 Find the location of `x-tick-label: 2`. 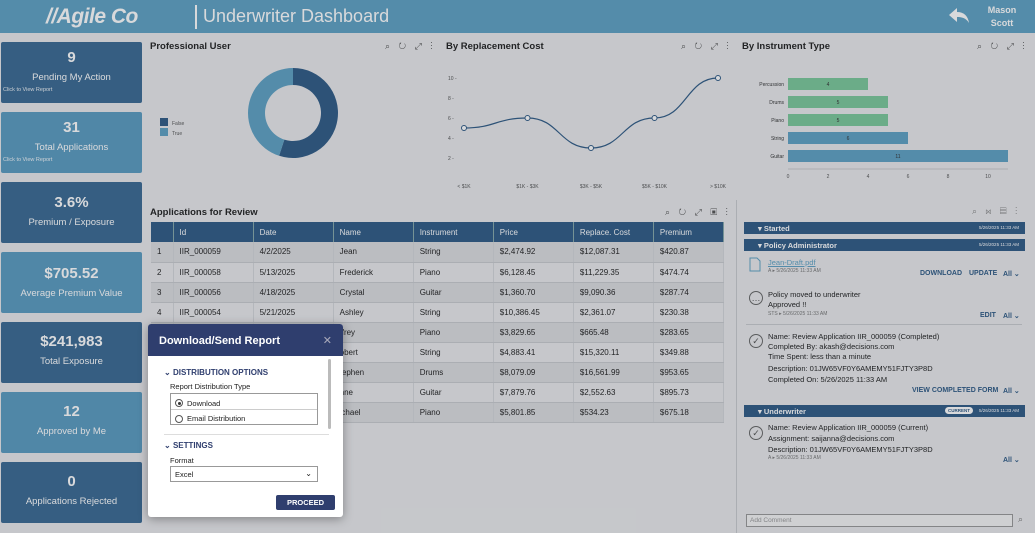

x-tick-label: 2 is located at coordinates (828, 177).